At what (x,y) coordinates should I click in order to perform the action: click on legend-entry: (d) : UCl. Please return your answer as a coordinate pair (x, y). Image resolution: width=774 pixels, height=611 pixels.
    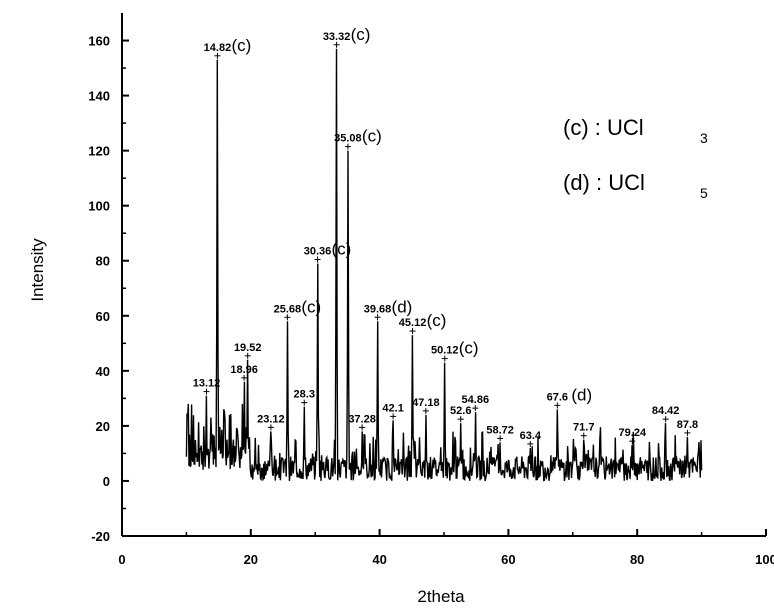
    Looking at the image, I should click on (604, 182).